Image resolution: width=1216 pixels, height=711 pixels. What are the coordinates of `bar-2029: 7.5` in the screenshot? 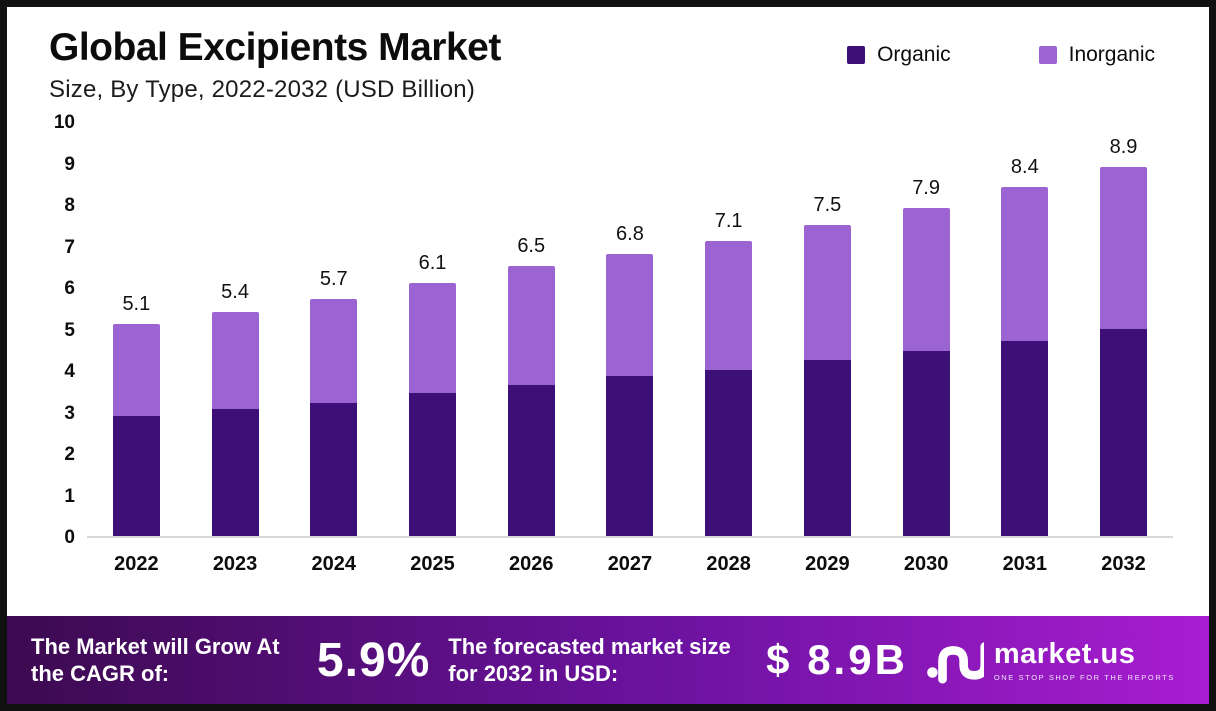 It's located at (827, 364).